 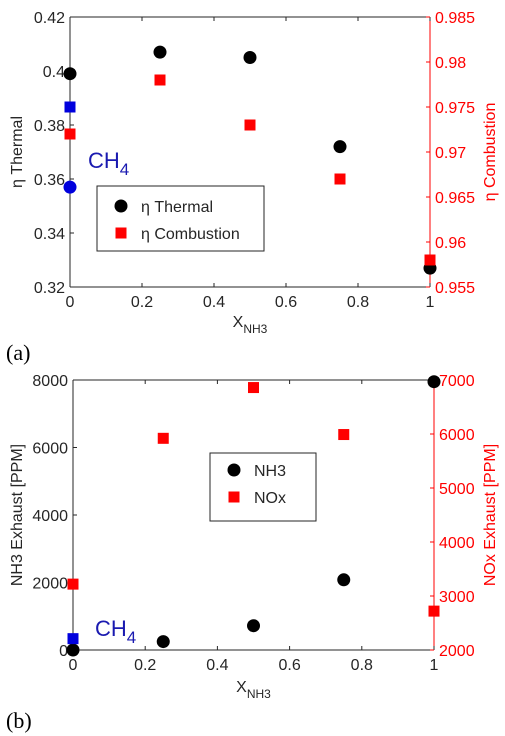 I want to click on y-left-tick-label: 4000, so click(x=50, y=516).